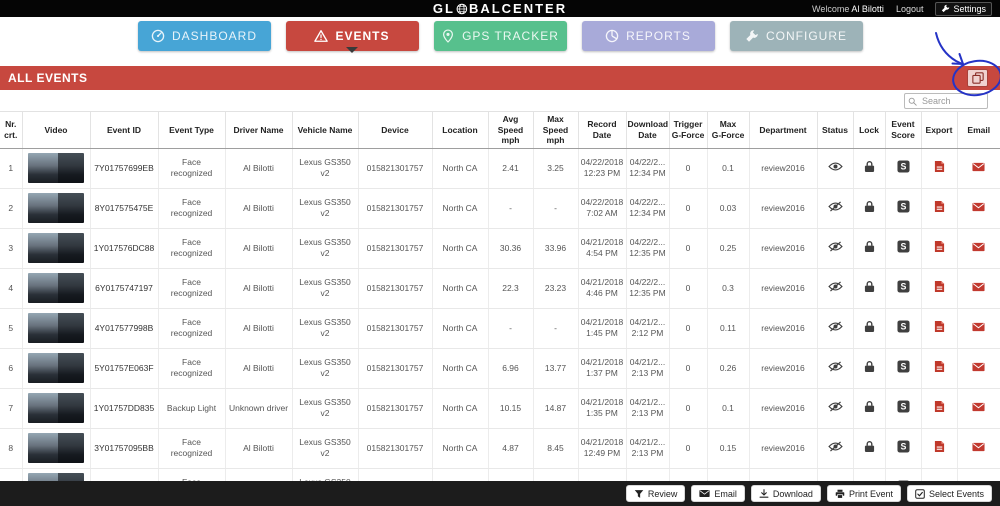  Describe the element at coordinates (655, 493) in the screenshot. I see `review-button: Review` at that location.